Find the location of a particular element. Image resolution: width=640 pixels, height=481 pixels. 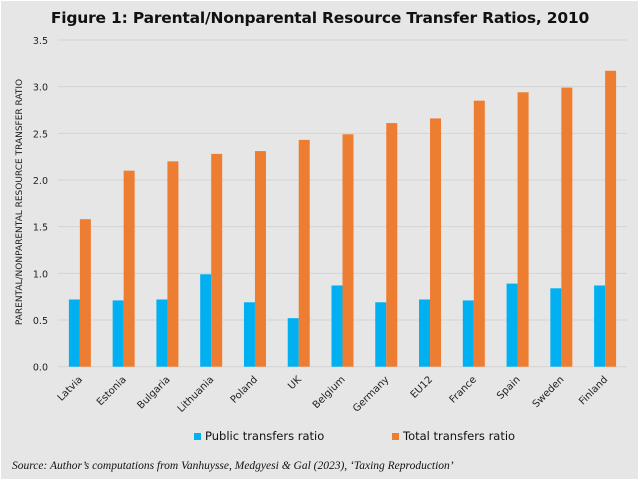

bar-total-eu12 is located at coordinates (436, 242).